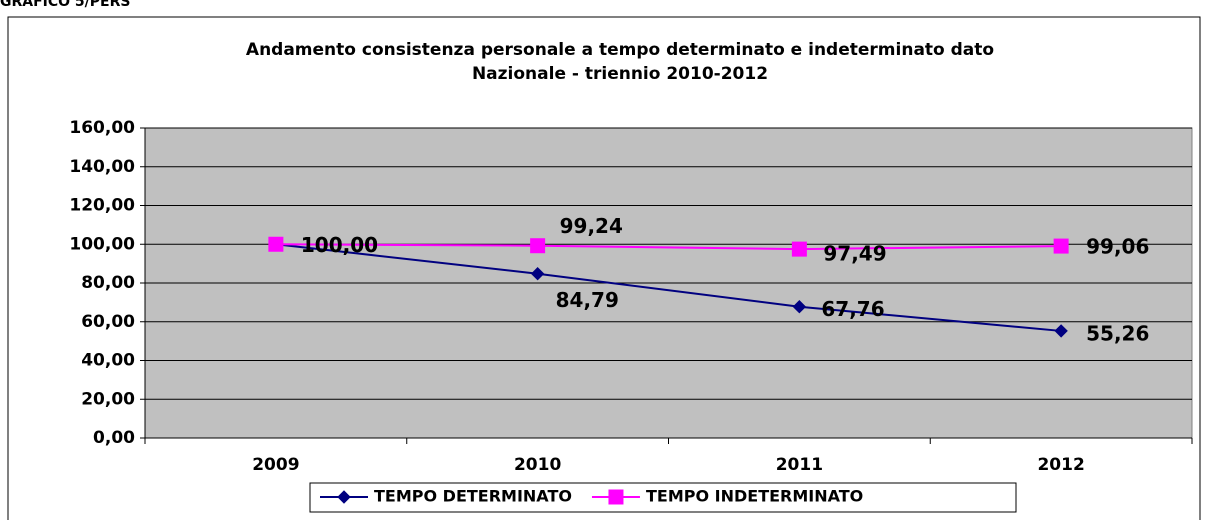  Describe the element at coordinates (102, 167) in the screenshot. I see `y-tick-label: 140,00` at that location.